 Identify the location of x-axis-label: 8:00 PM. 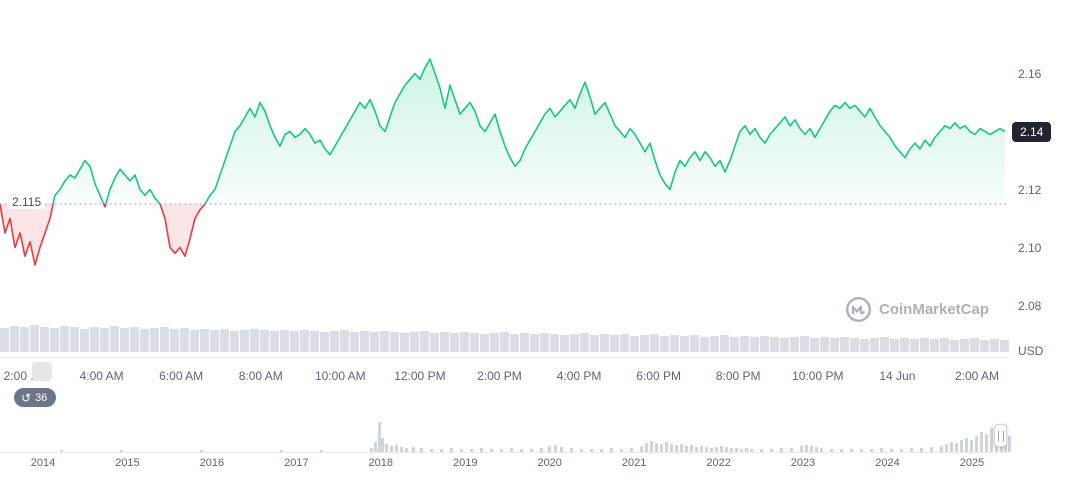
(738, 376).